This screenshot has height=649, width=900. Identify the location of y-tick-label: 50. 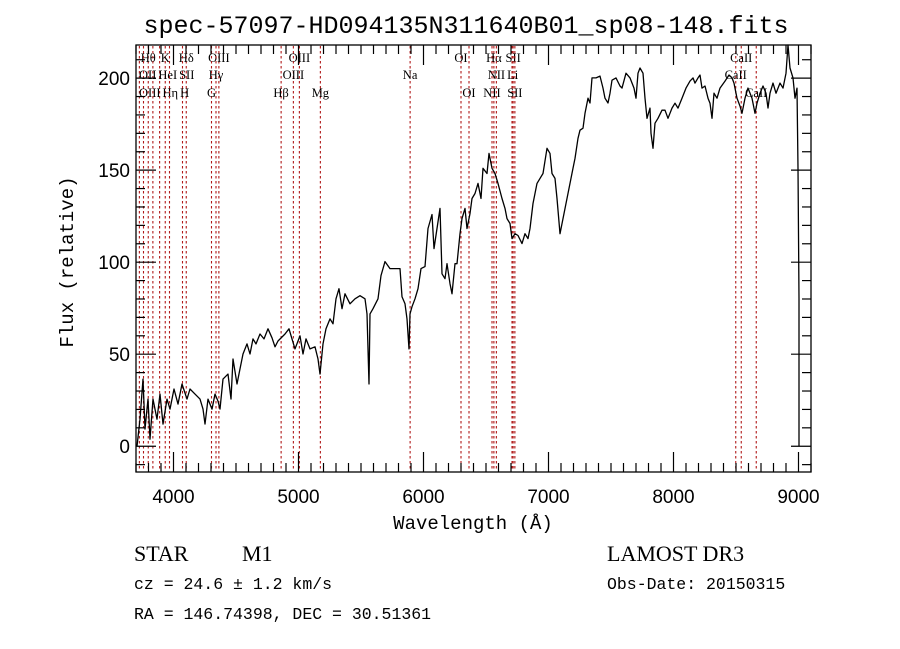
(119, 355).